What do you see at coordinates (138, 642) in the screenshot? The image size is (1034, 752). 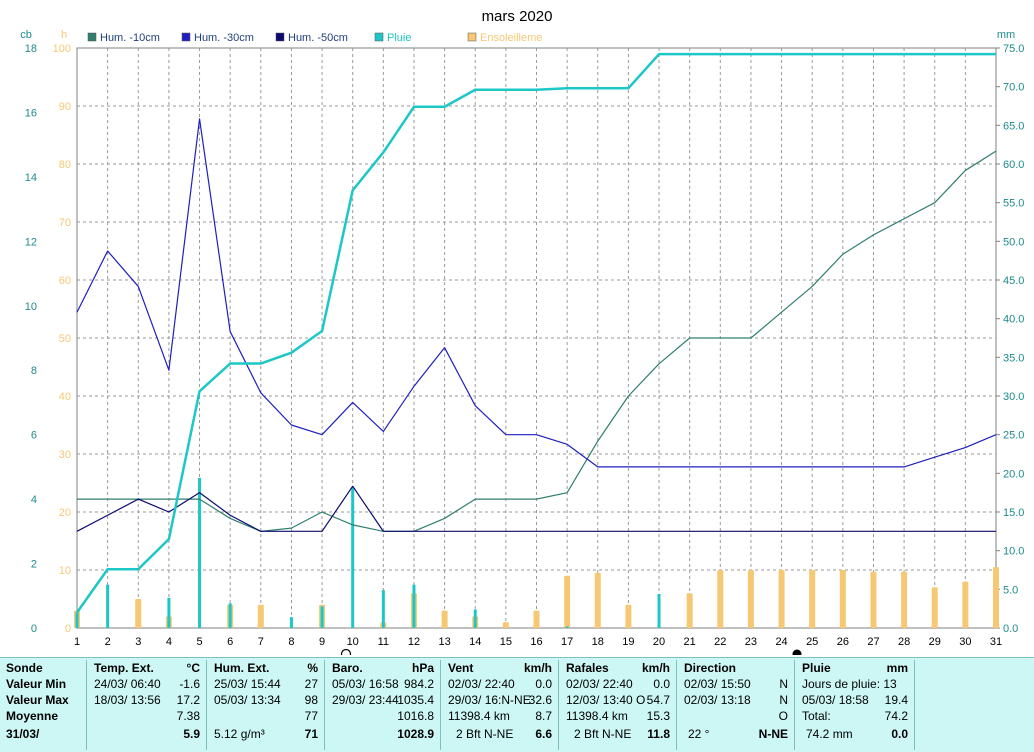 I see `x-tick-label: 3` at bounding box center [138, 642].